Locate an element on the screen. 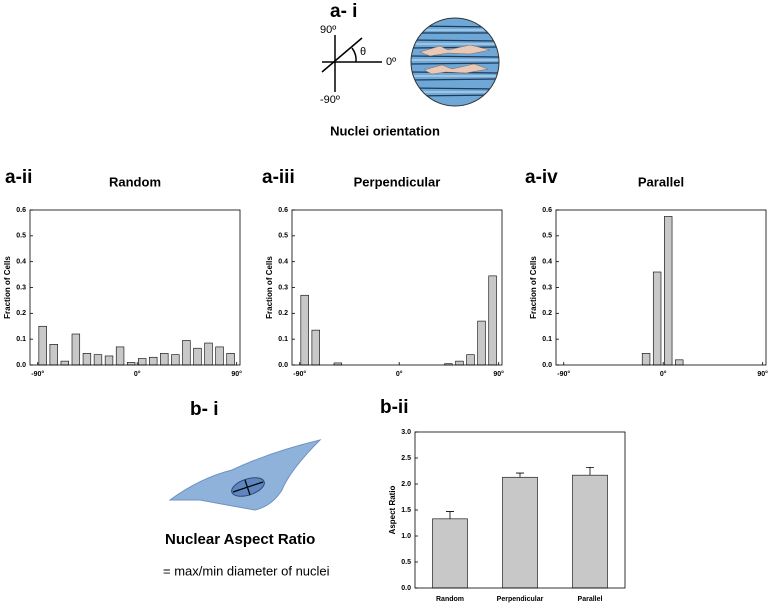  panel-label: b-ii is located at coordinates (394, 407).